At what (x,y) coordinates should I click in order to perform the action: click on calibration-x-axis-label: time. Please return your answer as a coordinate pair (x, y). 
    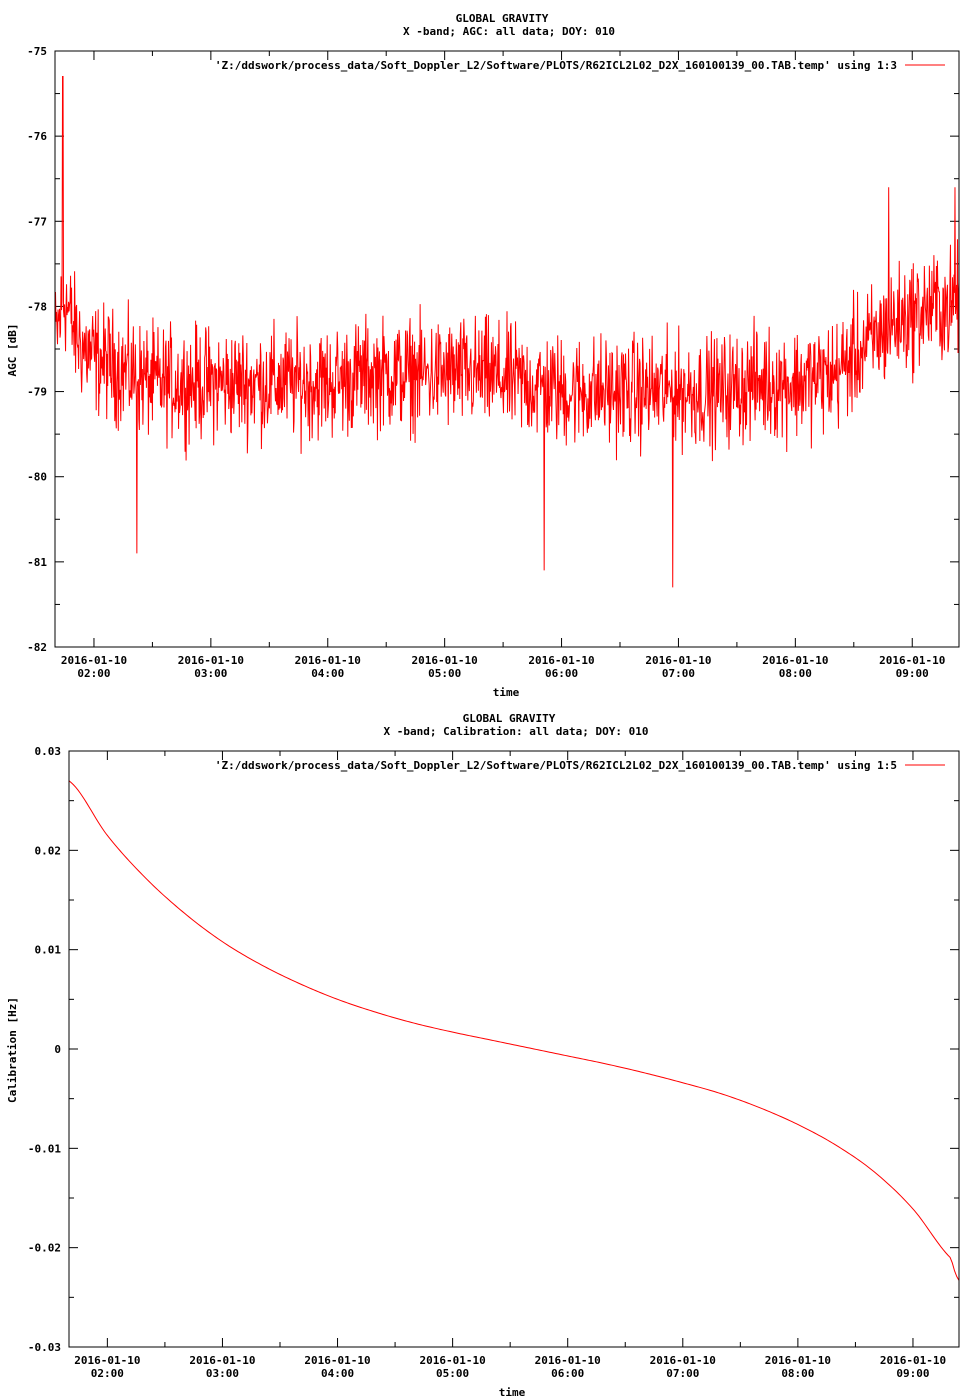
    Looking at the image, I should click on (512, 1392).